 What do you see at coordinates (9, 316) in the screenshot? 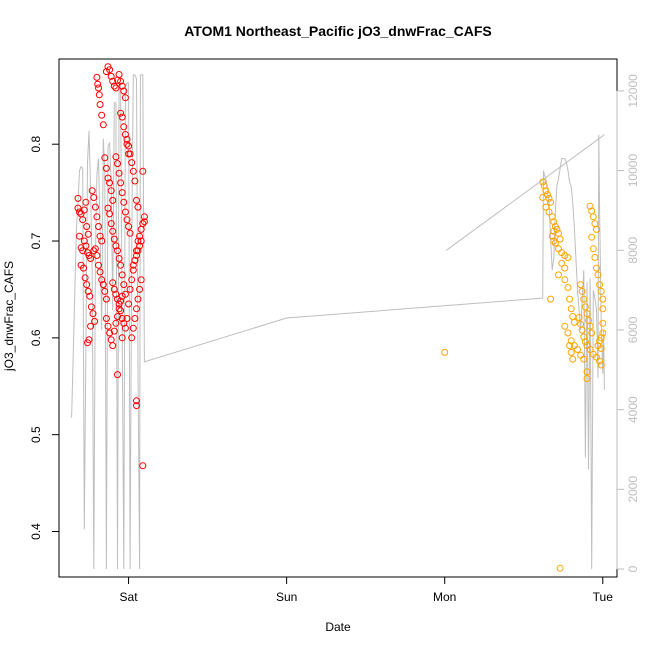
I see `y-axis-label: jO3_dnwFrac_CAFS` at bounding box center [9, 316].